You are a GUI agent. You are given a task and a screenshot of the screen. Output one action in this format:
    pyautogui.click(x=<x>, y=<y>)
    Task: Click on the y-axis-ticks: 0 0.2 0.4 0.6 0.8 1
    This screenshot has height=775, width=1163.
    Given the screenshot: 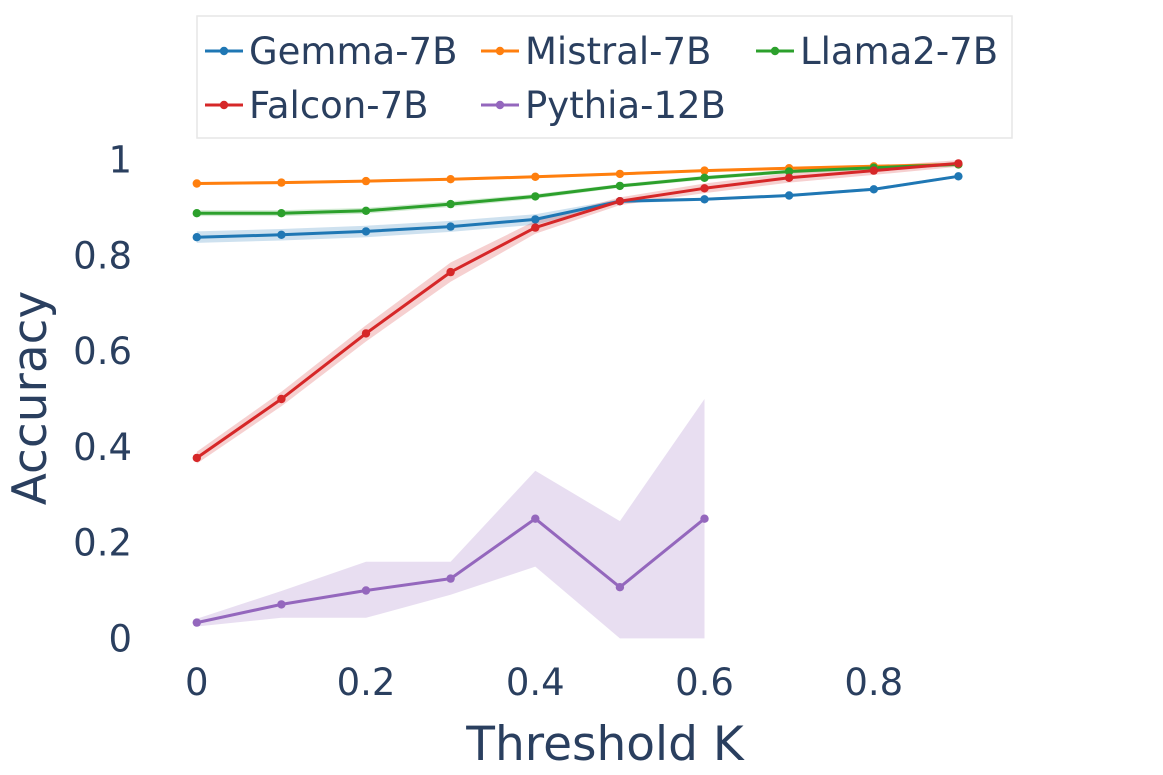 What is the action you would take?
    pyautogui.click(x=102, y=400)
    